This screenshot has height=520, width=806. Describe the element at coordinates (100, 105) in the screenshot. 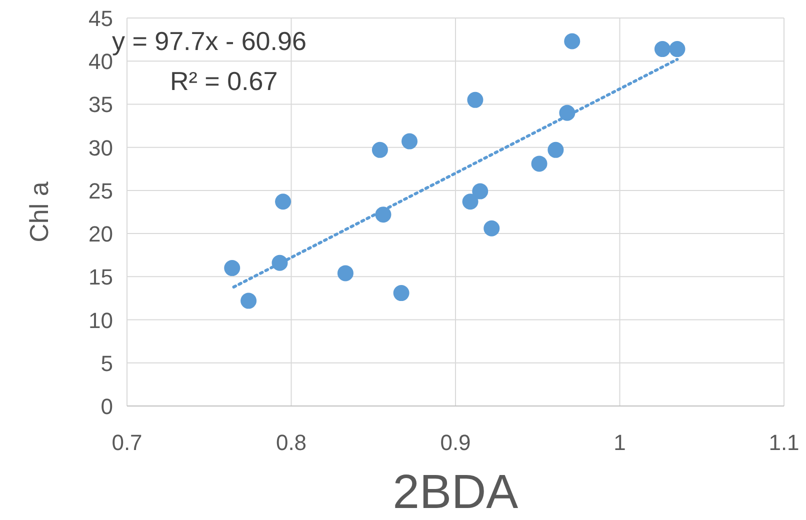

I see `y-tick-label: 35` at that location.